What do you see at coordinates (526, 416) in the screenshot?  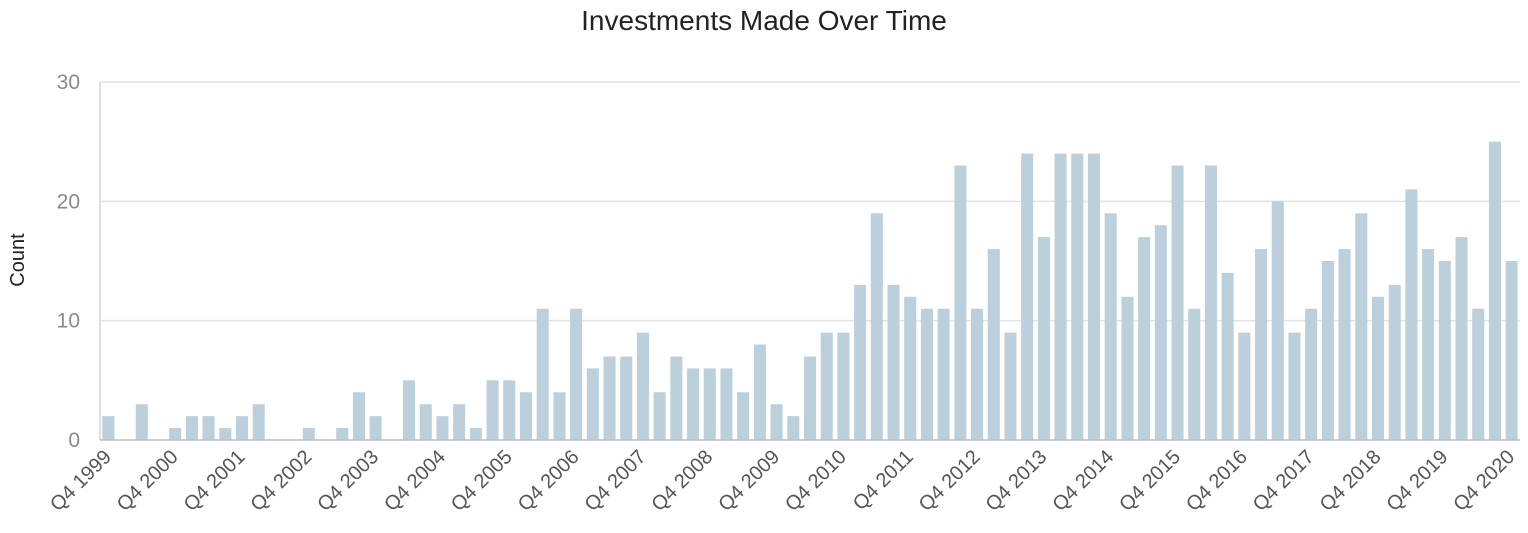 I see `bar-q1-2006` at bounding box center [526, 416].